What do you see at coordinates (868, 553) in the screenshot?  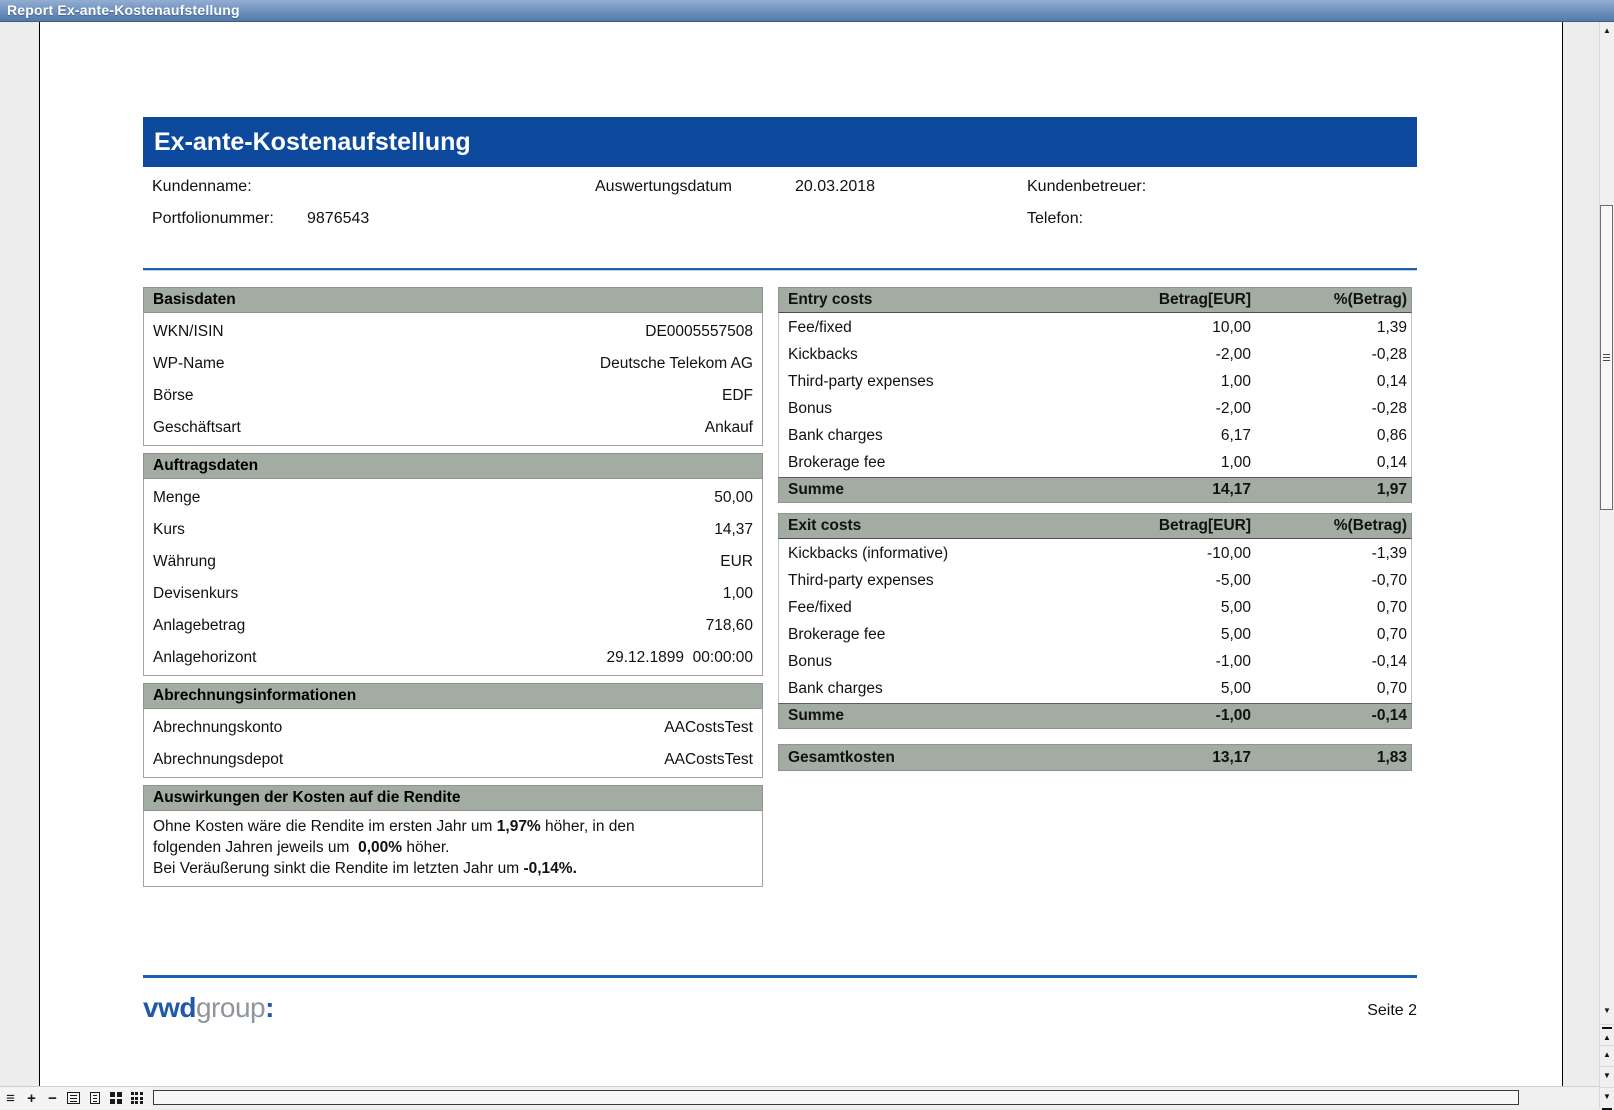 I see `cost-label: Kickbacks (informative)` at bounding box center [868, 553].